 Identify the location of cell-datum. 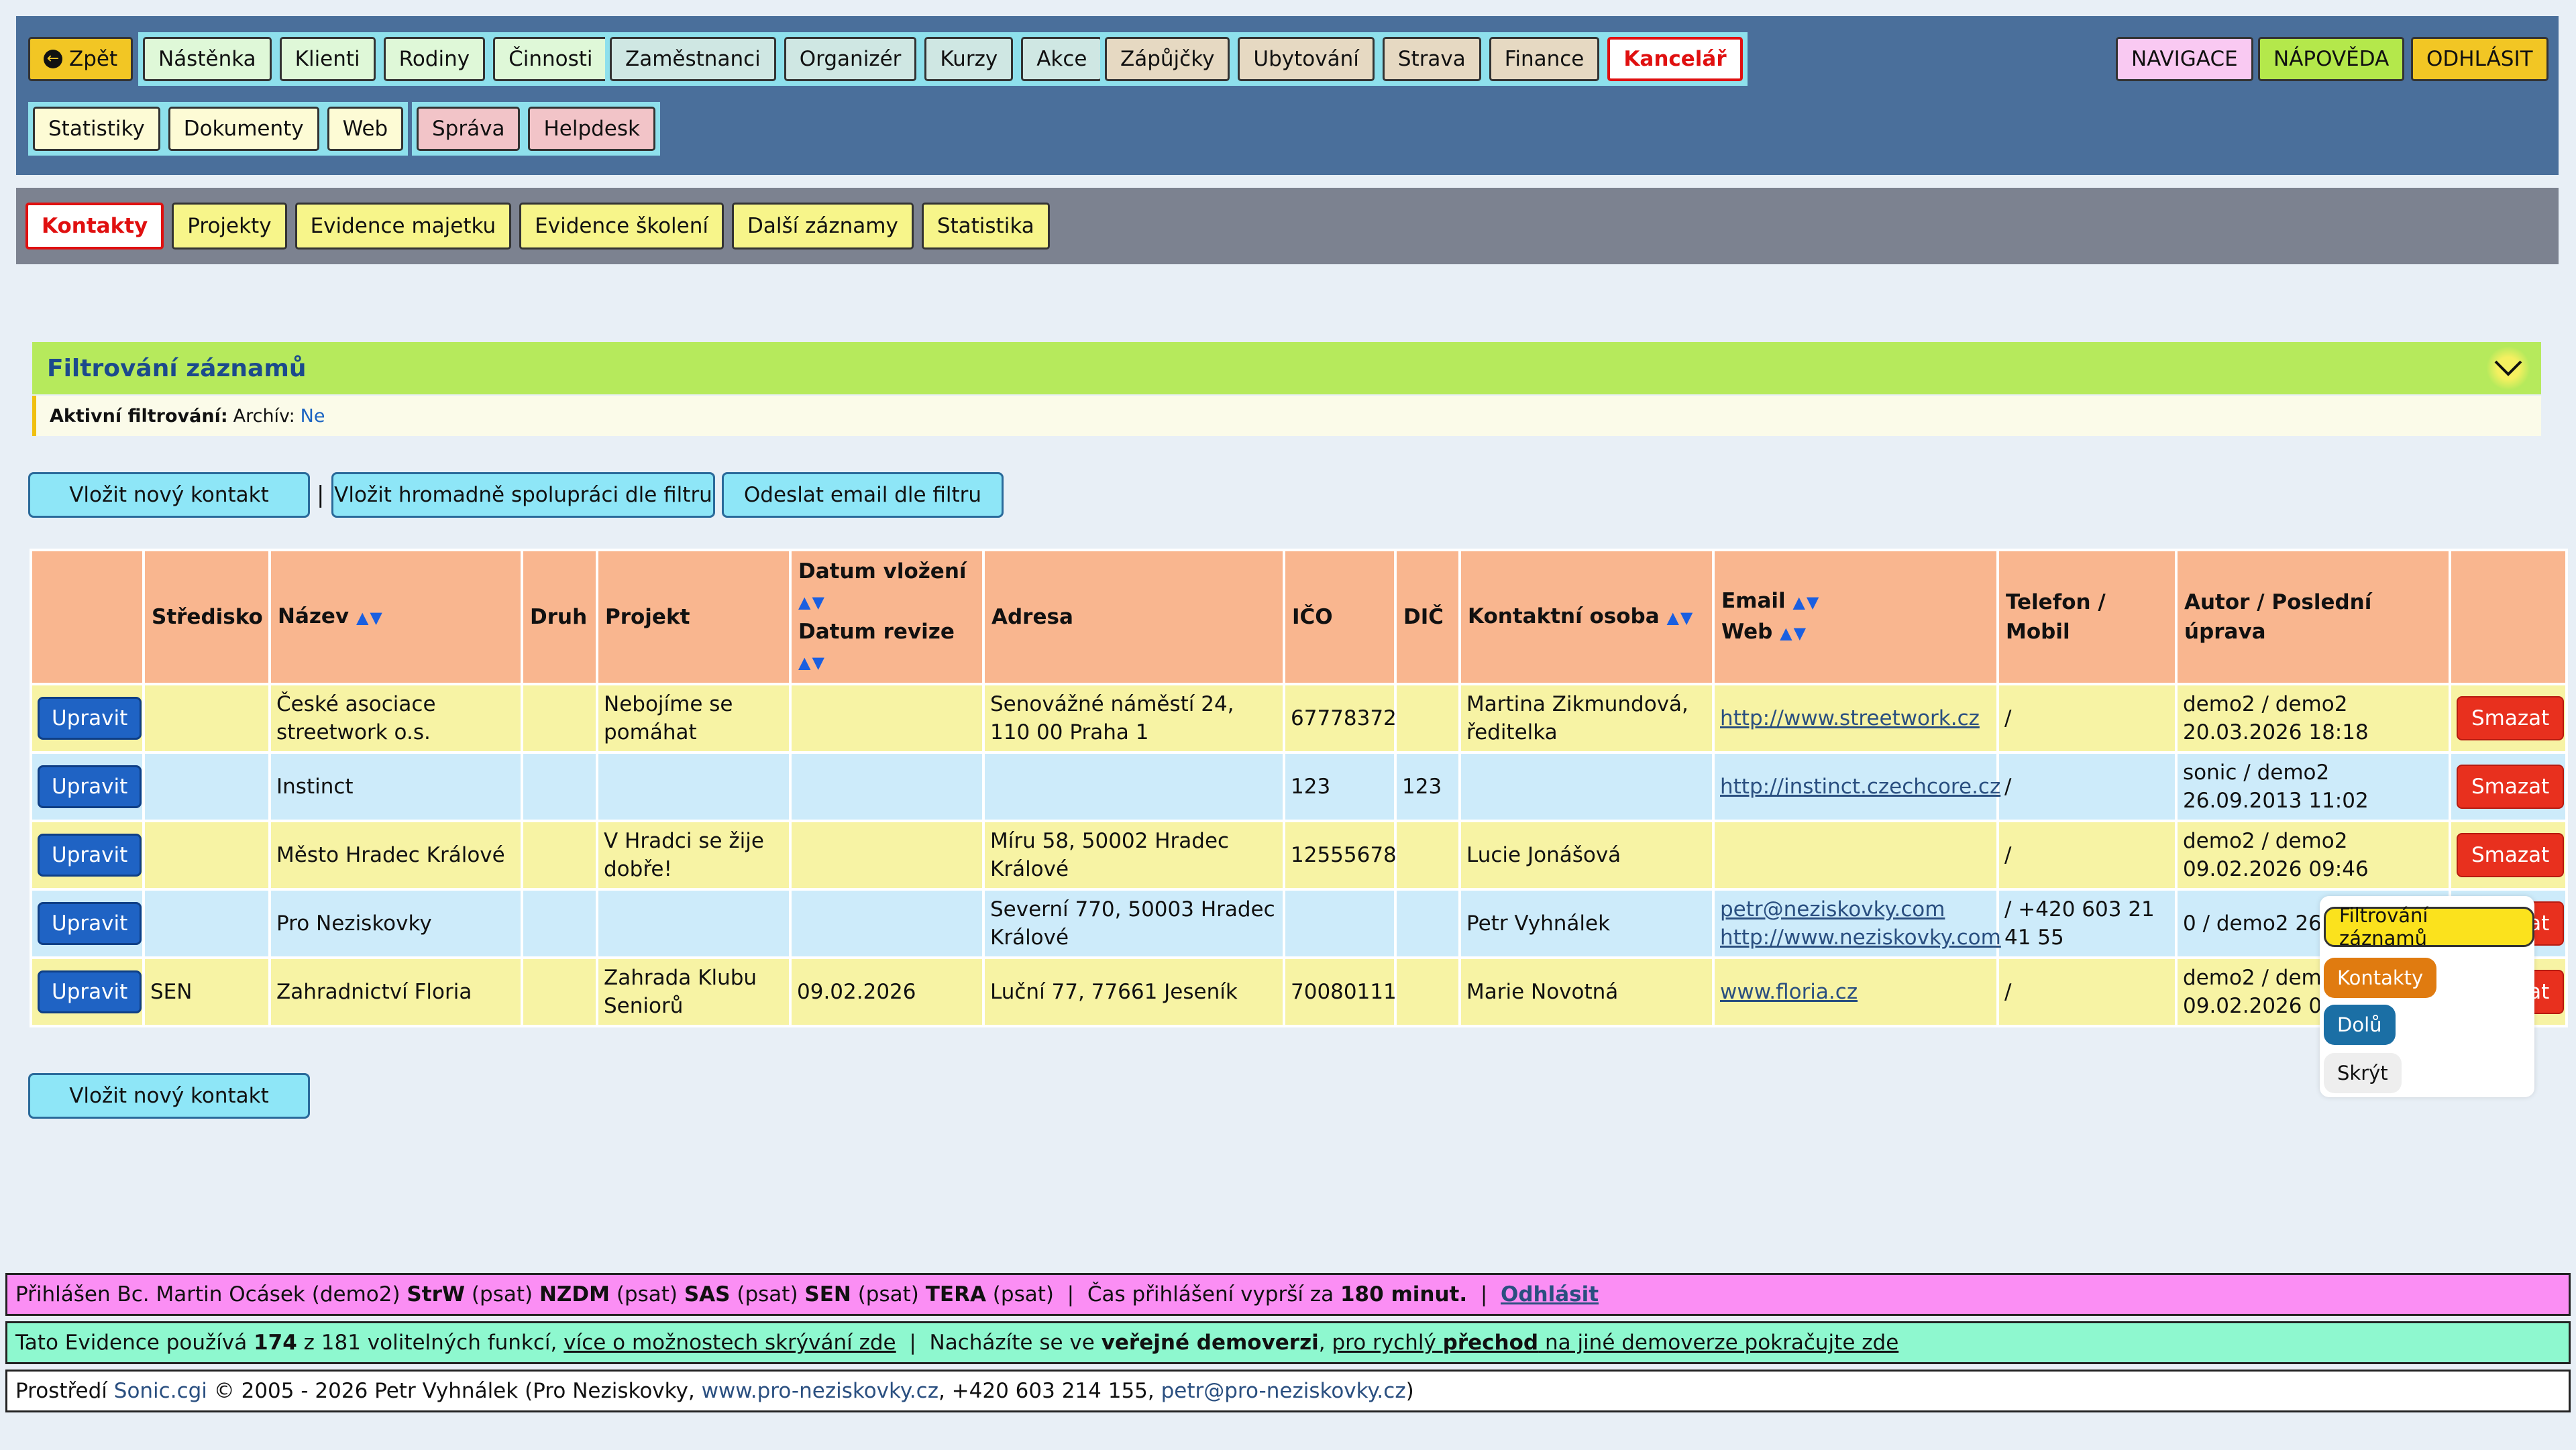
(887, 718).